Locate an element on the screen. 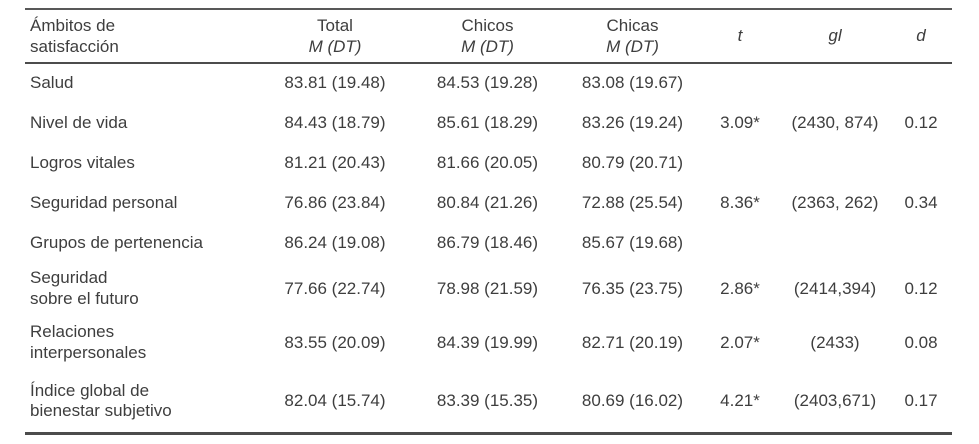 The image size is (979, 444). row-label: Nivel de vida is located at coordinates (79, 122).